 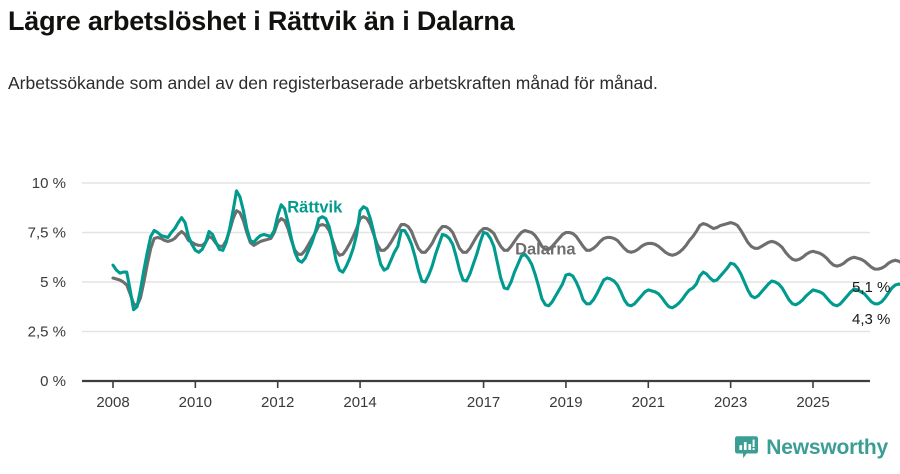 I want to click on newsworthy-logo: Newsworthy, so click(x=811, y=447).